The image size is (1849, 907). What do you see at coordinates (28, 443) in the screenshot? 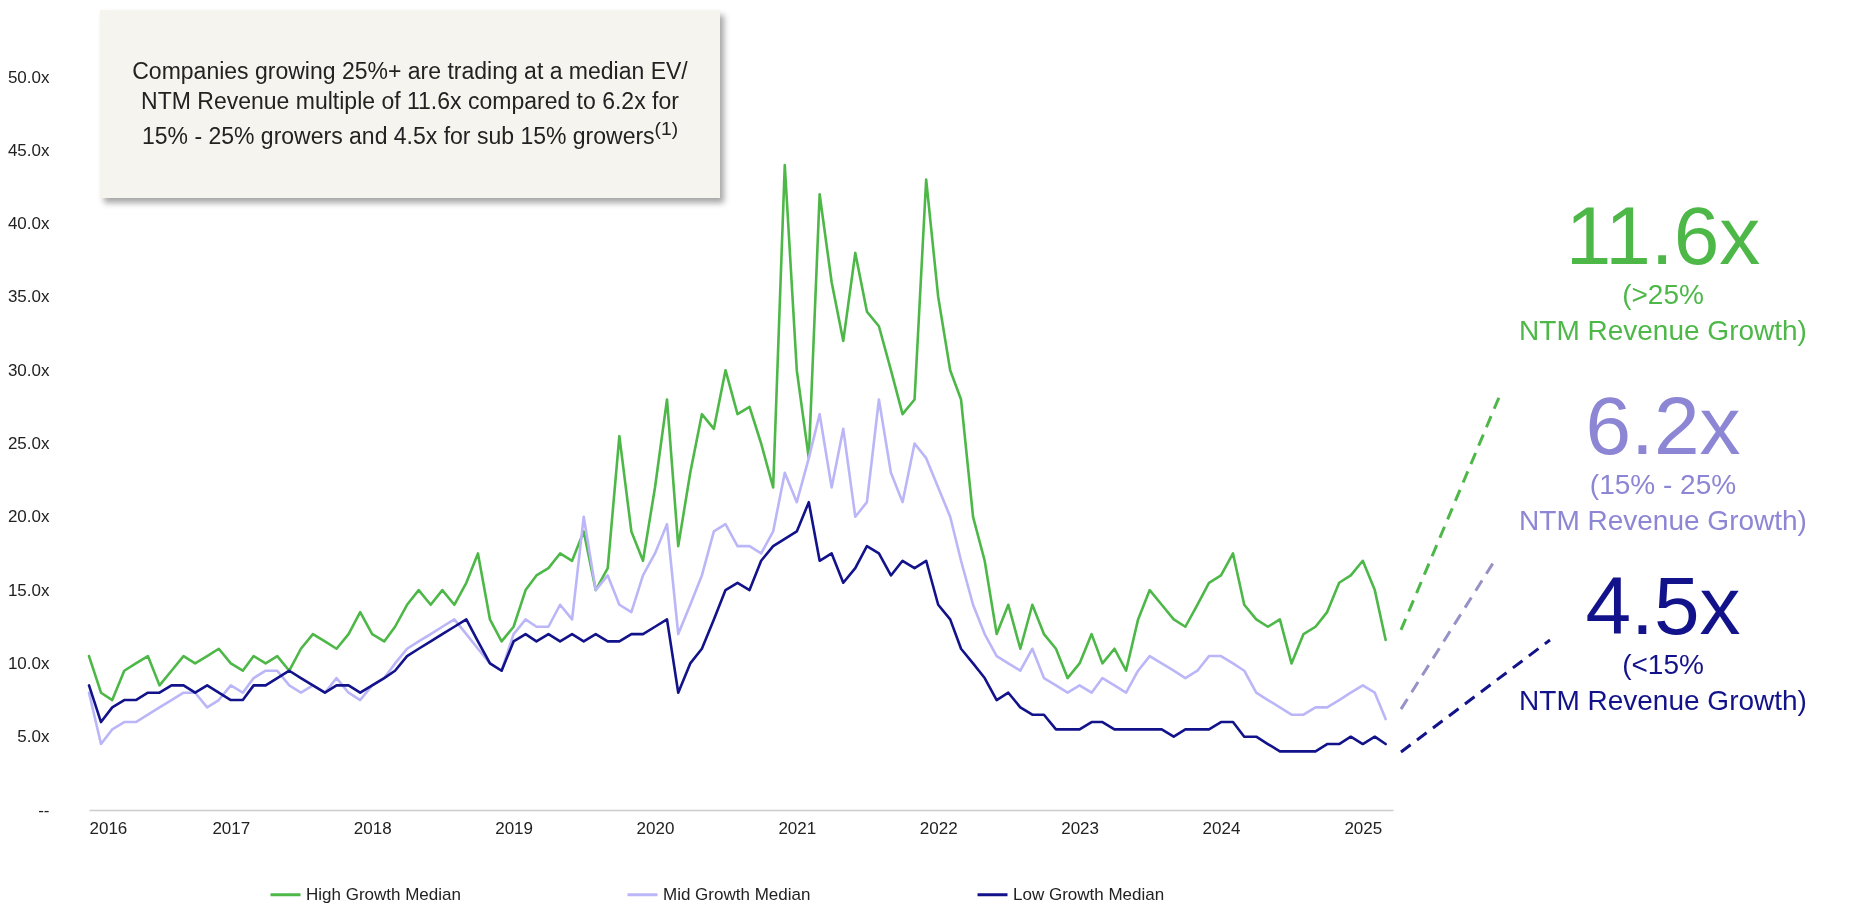
I see `y-tick-label: 25.0x` at bounding box center [28, 443].